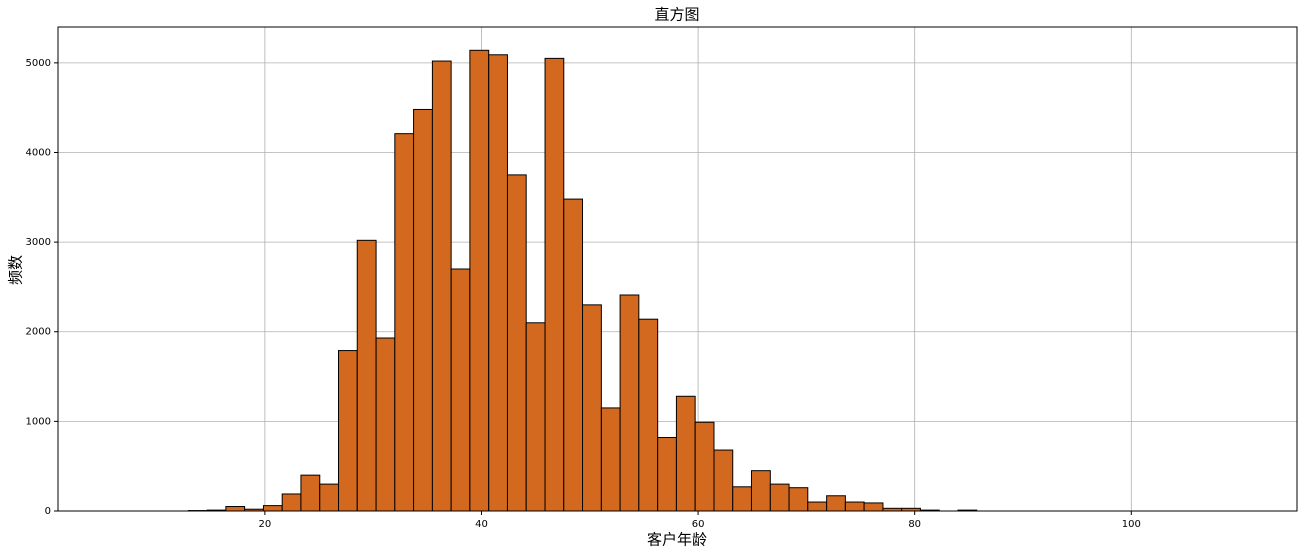  Describe the element at coordinates (38, 242) in the screenshot. I see `y-tick-label: 3000` at that location.